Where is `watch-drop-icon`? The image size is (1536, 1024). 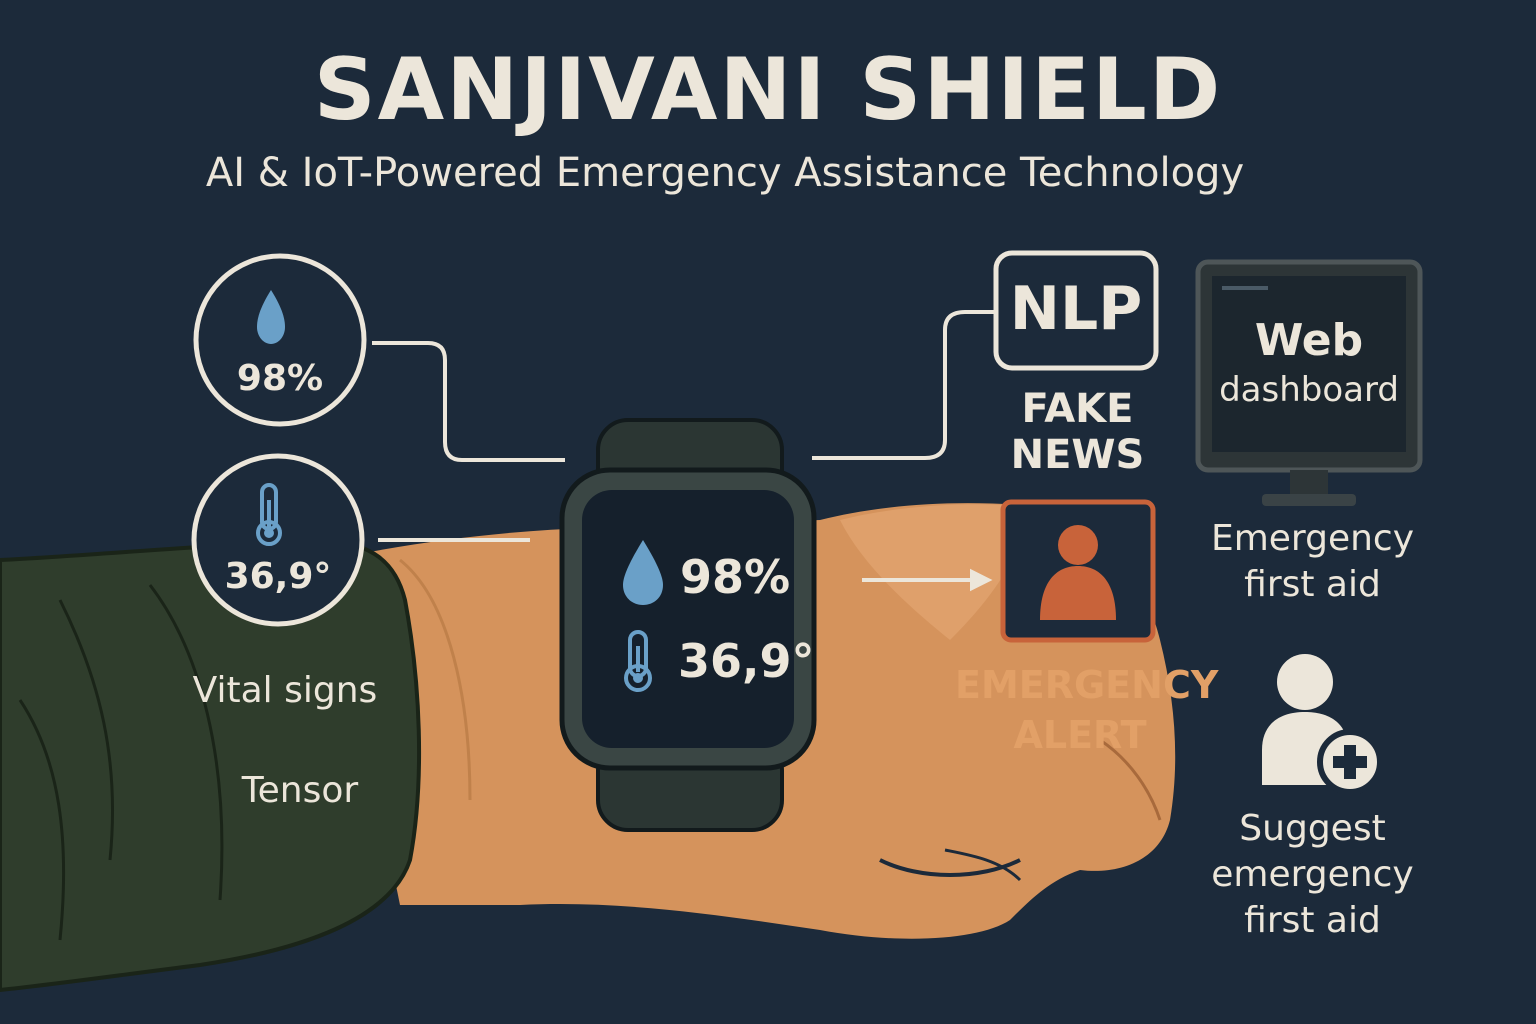
watch-drop-icon is located at coordinates (643, 572).